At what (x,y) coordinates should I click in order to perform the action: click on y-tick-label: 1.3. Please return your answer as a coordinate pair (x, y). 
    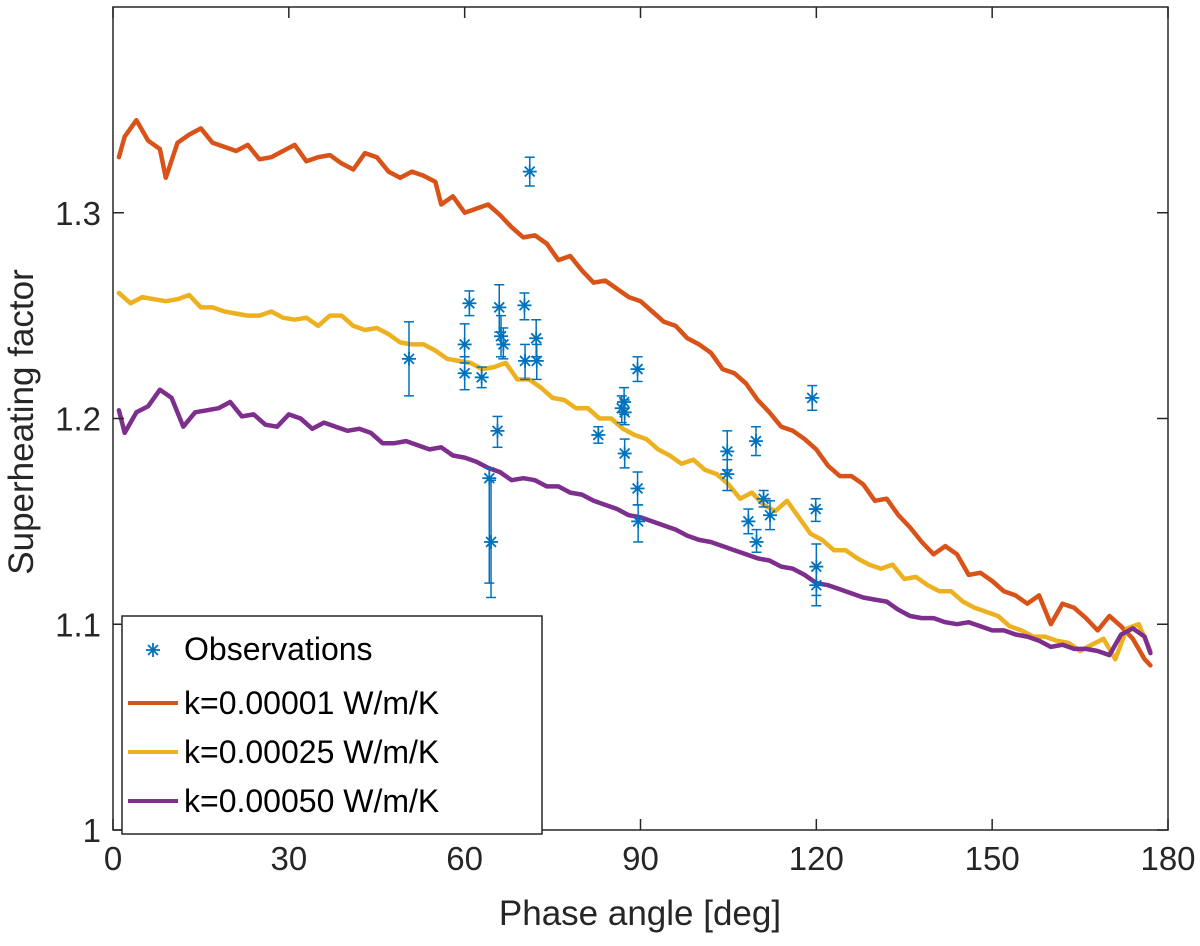
    Looking at the image, I should click on (78, 213).